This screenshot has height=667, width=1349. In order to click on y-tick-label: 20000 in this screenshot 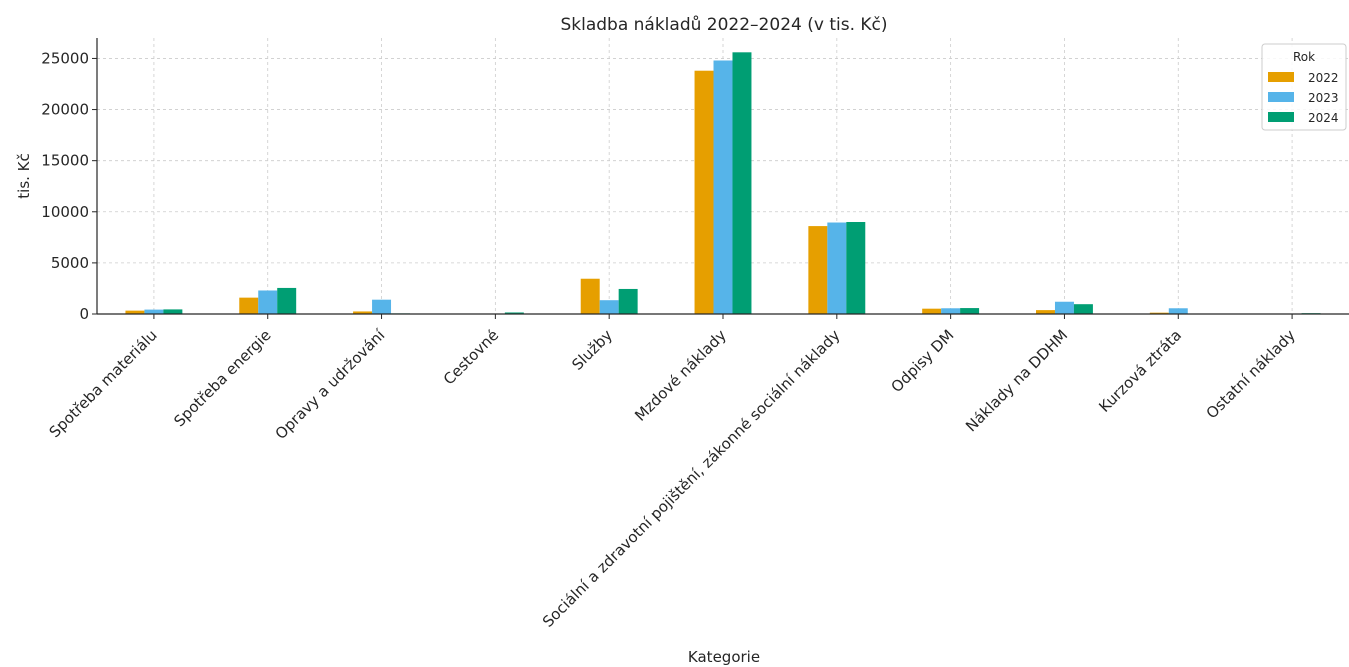, I will do `click(65, 110)`.